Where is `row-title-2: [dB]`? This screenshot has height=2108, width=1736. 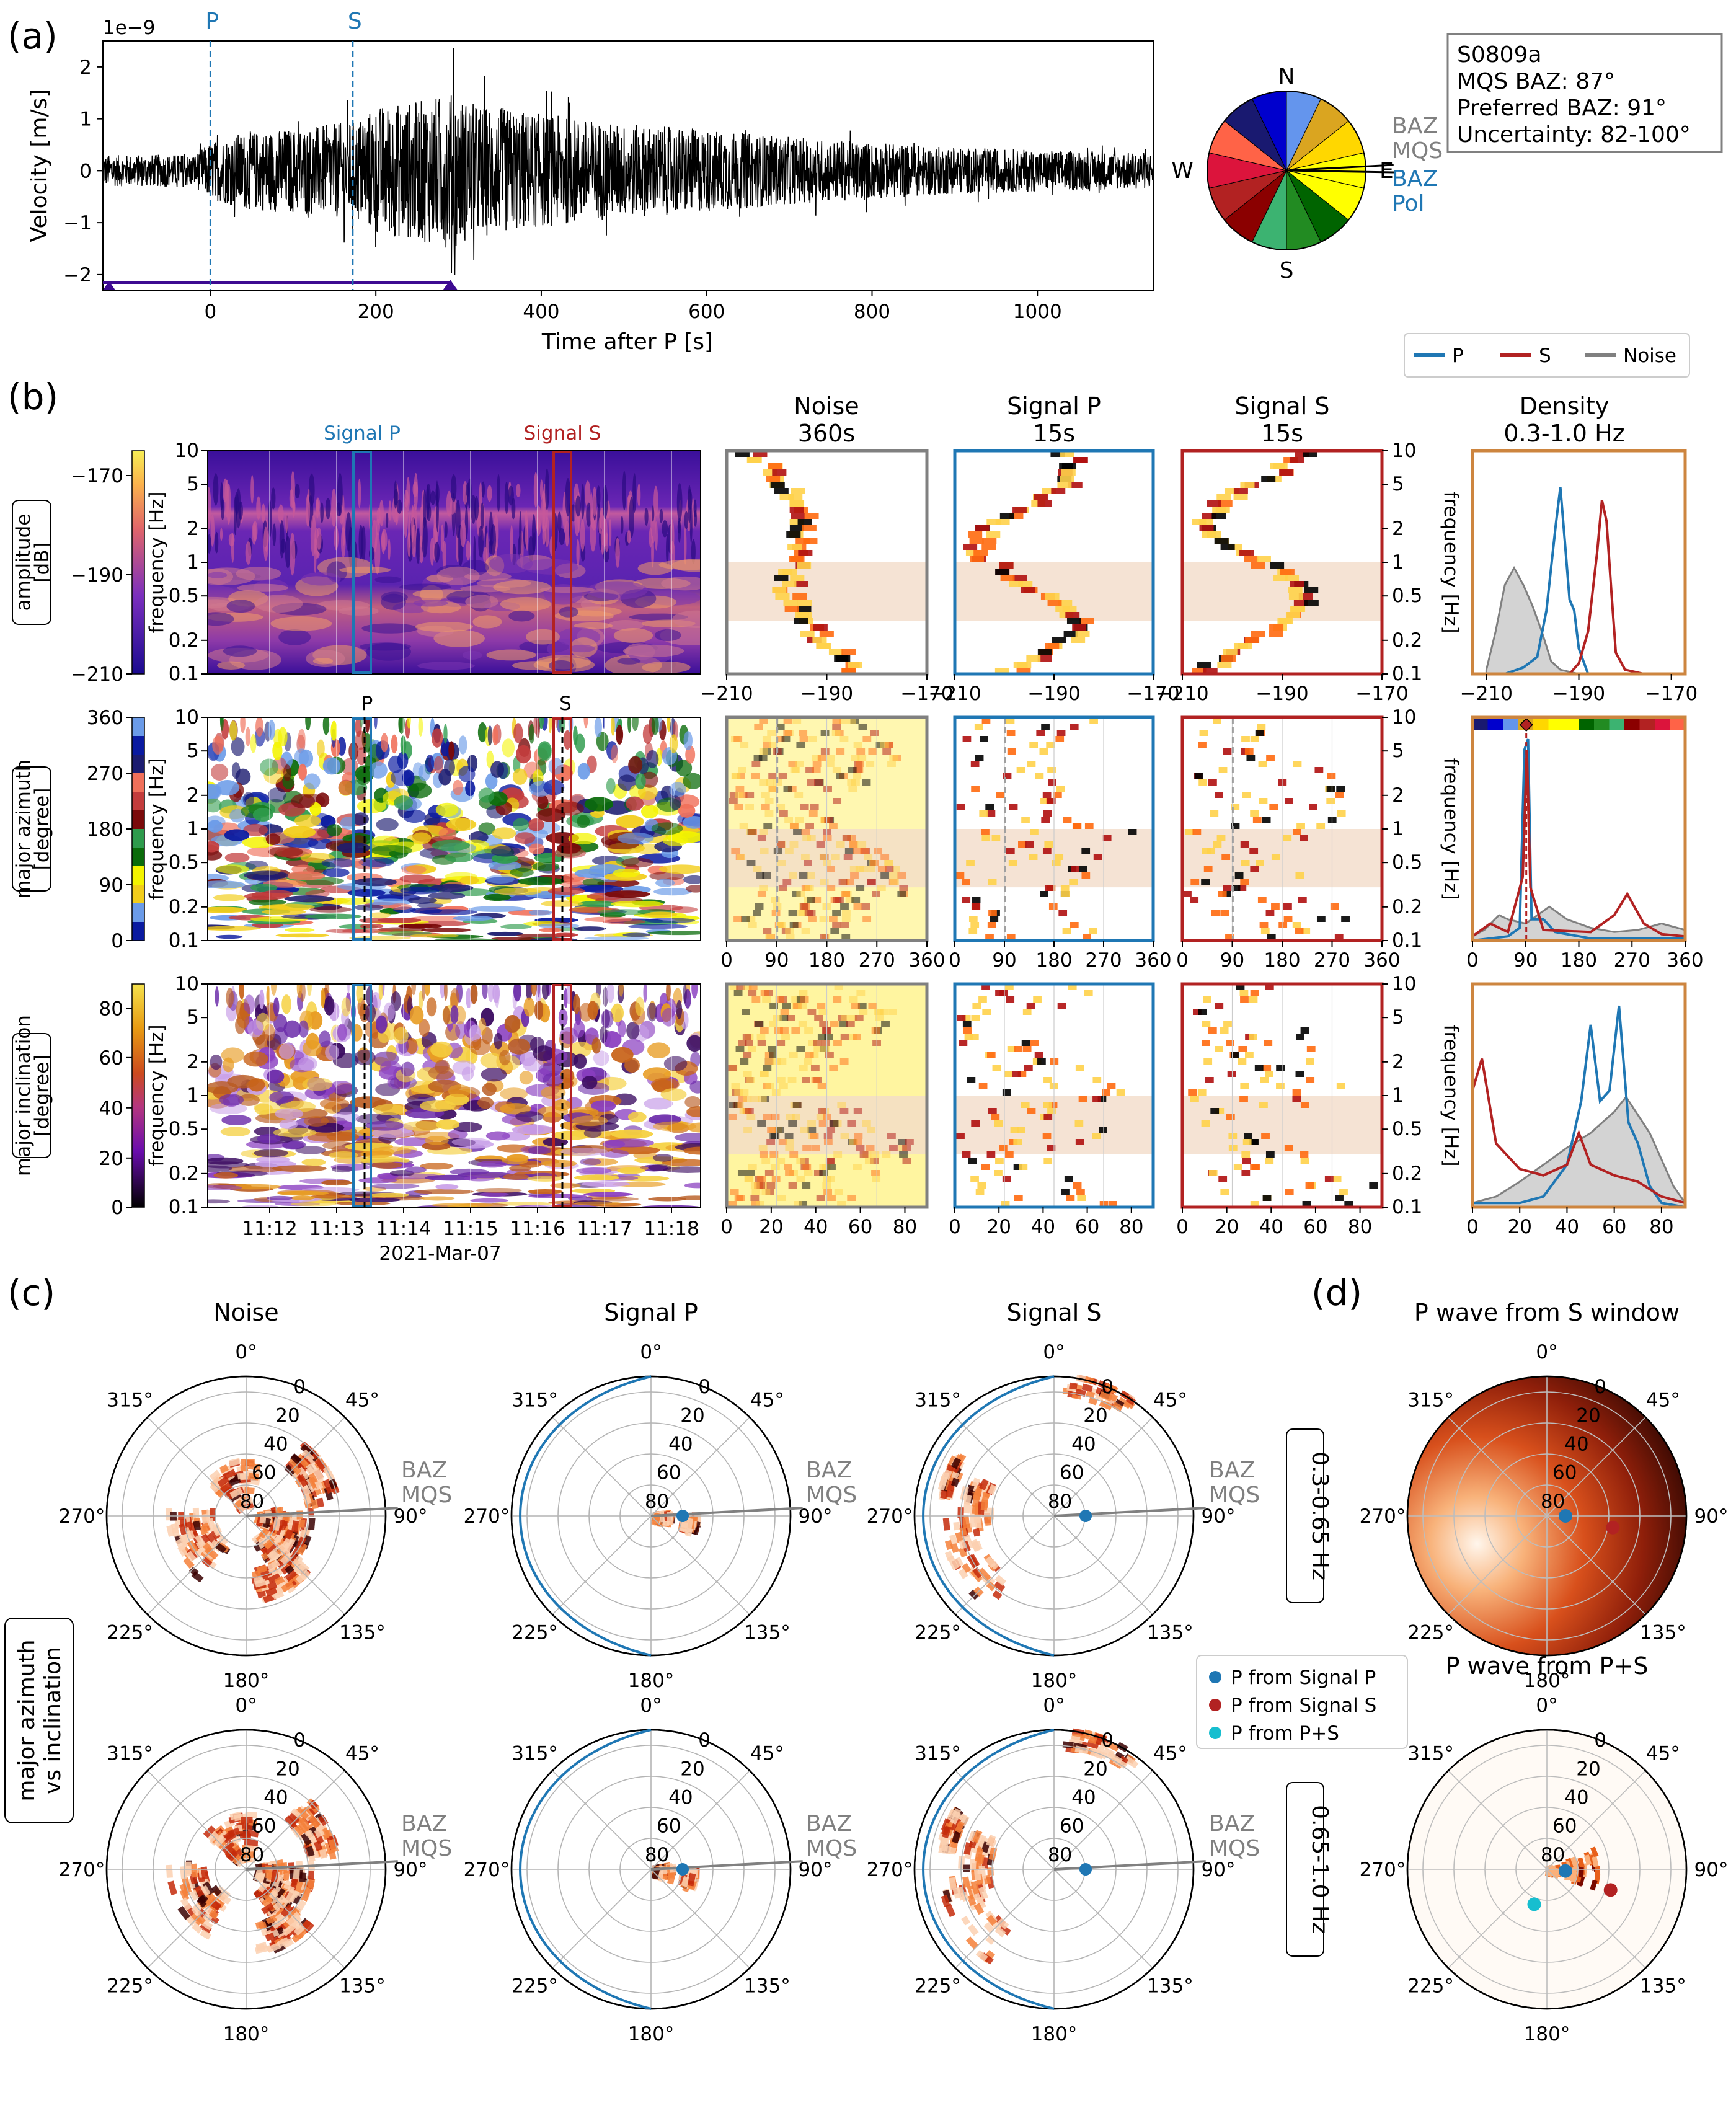
row-title-2: [dB] is located at coordinates (42, 562).